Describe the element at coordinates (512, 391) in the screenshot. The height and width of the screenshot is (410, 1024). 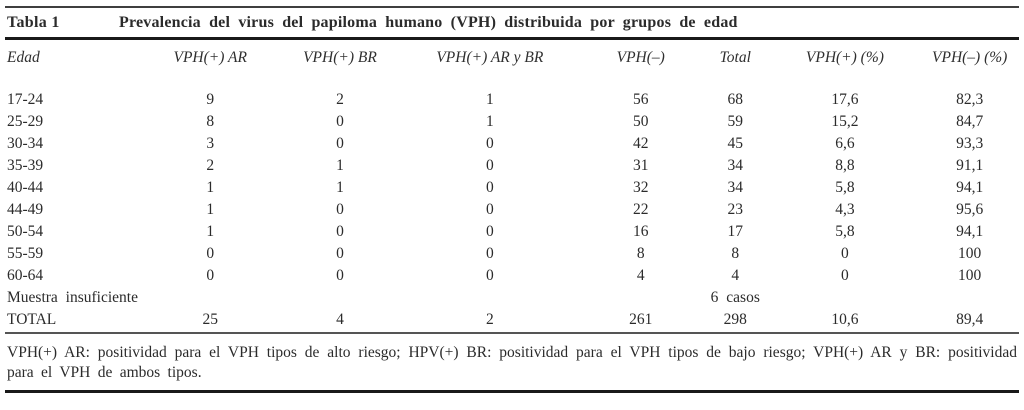
I see `bottom-rule` at that location.